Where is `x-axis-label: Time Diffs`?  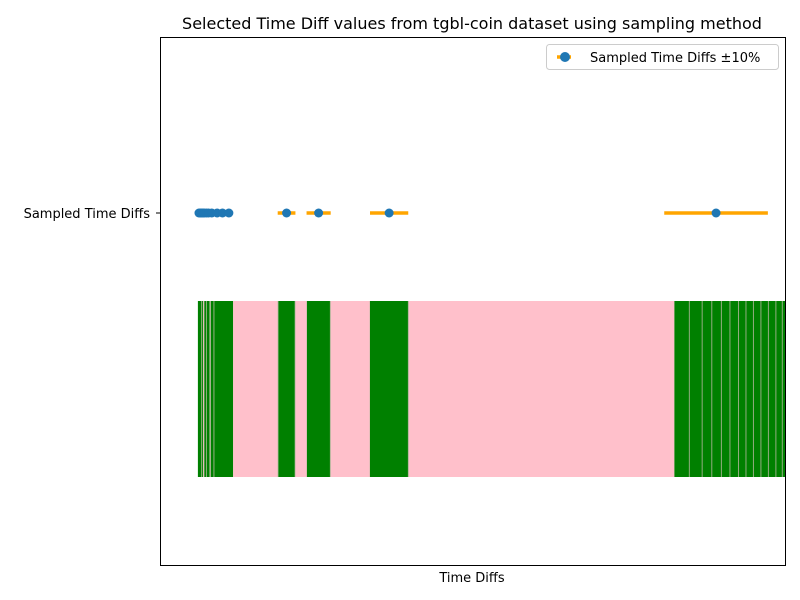 x-axis-label: Time Diffs is located at coordinates (471, 578).